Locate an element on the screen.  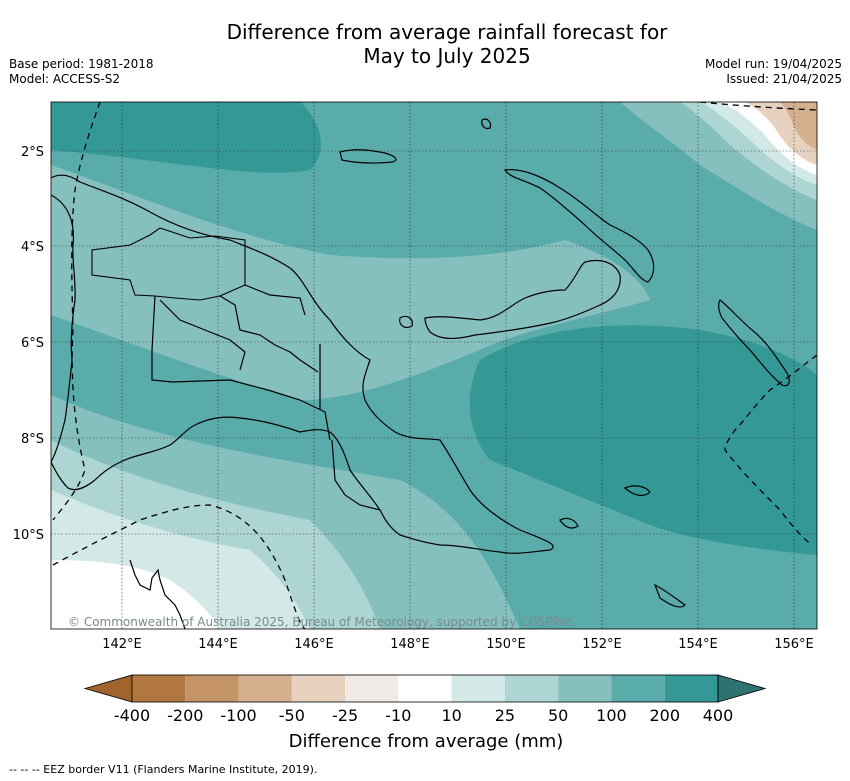
colorbar-extension-high is located at coordinates (742, 688).